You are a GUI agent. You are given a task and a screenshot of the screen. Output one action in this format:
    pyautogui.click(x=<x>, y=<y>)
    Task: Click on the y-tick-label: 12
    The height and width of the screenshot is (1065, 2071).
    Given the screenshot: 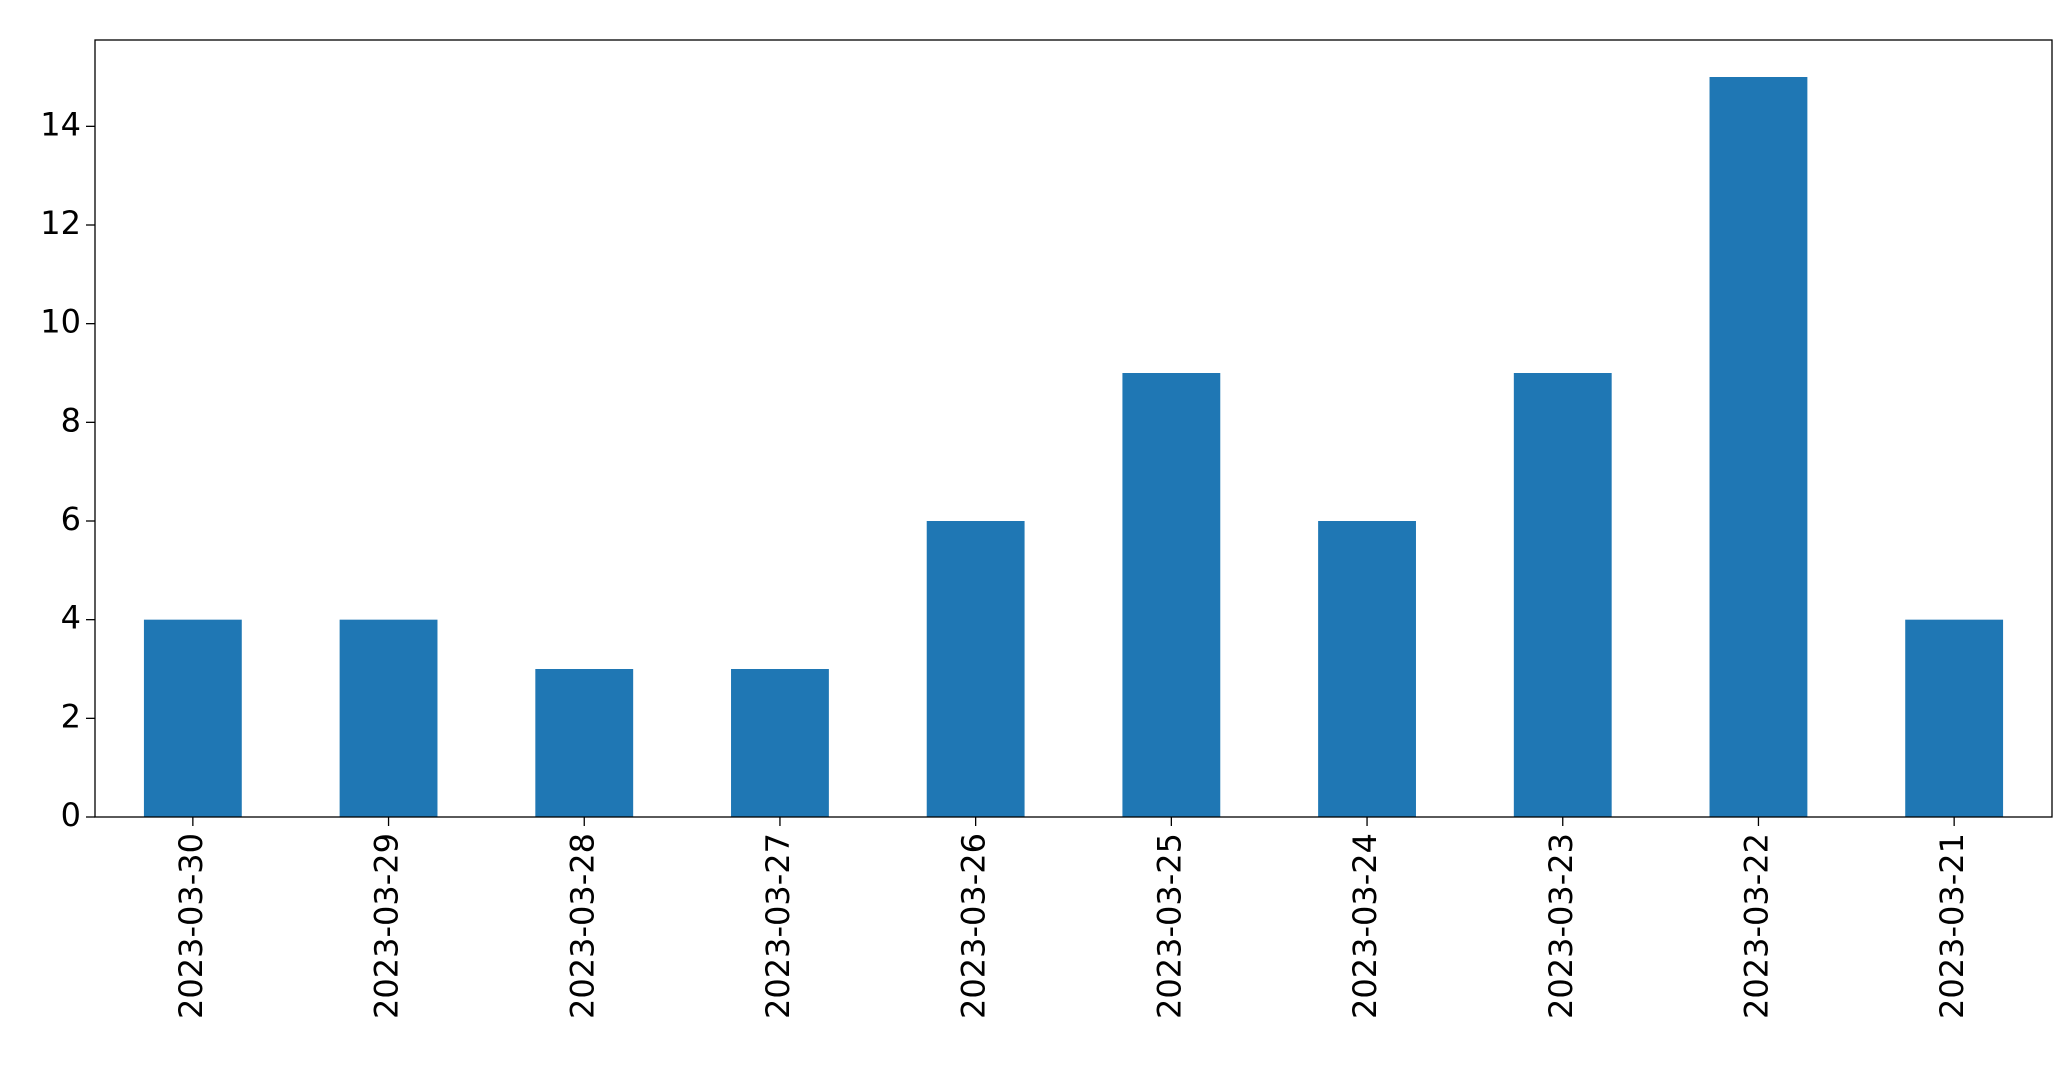 What is the action you would take?
    pyautogui.click(x=60, y=223)
    